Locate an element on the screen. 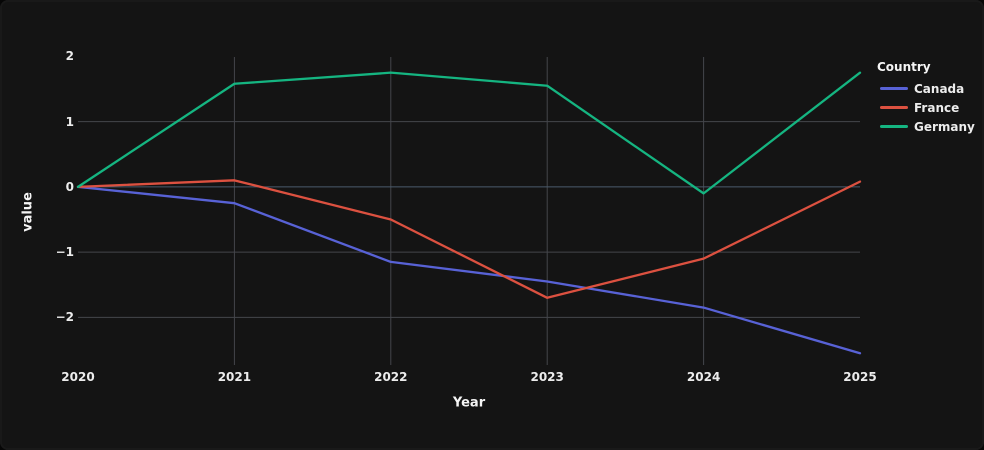 This screenshot has width=984, height=450. legend-swatch-germany-icon is located at coordinates (894, 126).